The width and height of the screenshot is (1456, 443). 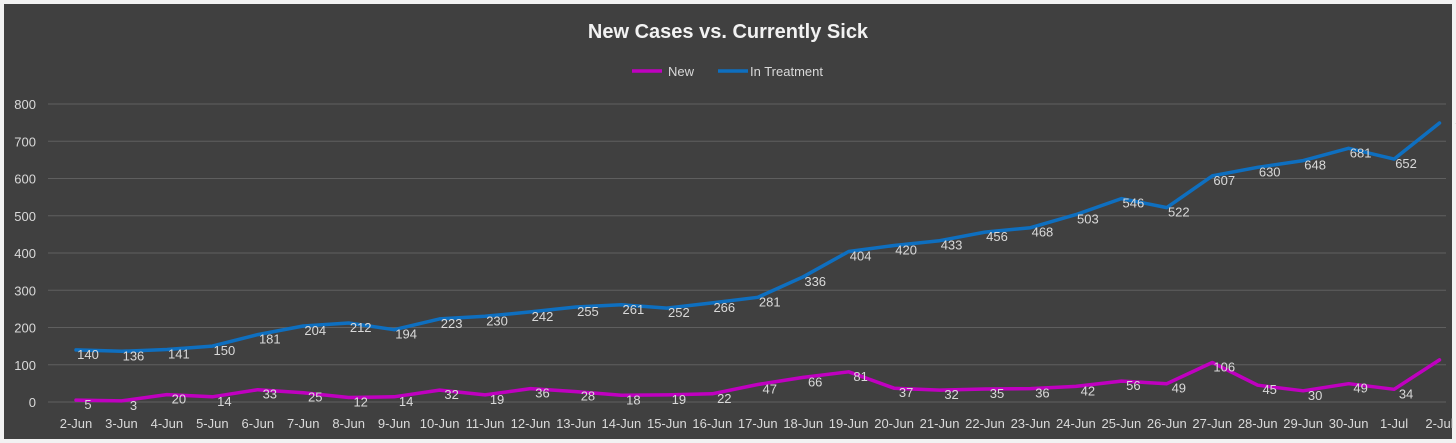 What do you see at coordinates (1121, 423) in the screenshot?
I see `x-tick-label: 25-Jun` at bounding box center [1121, 423].